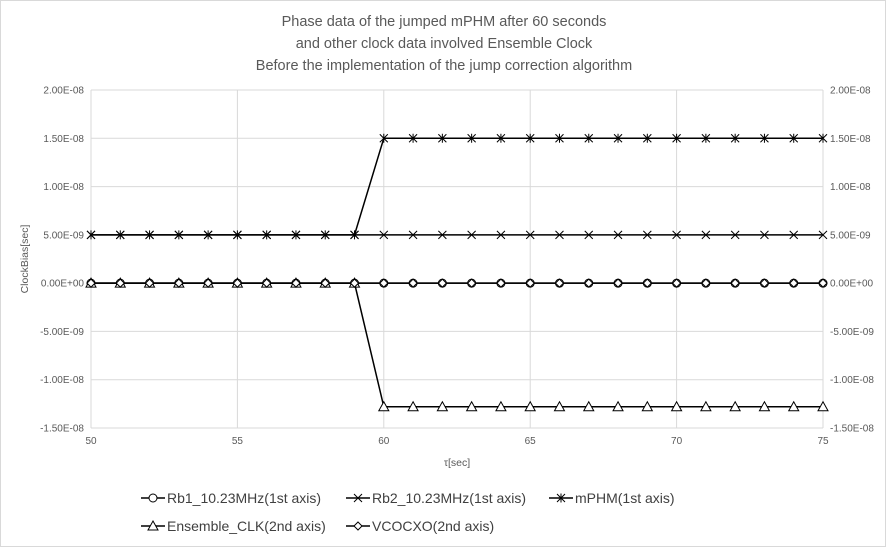  Describe the element at coordinates (457, 463) in the screenshot. I see `x-axis-title: τ[sec]` at that location.